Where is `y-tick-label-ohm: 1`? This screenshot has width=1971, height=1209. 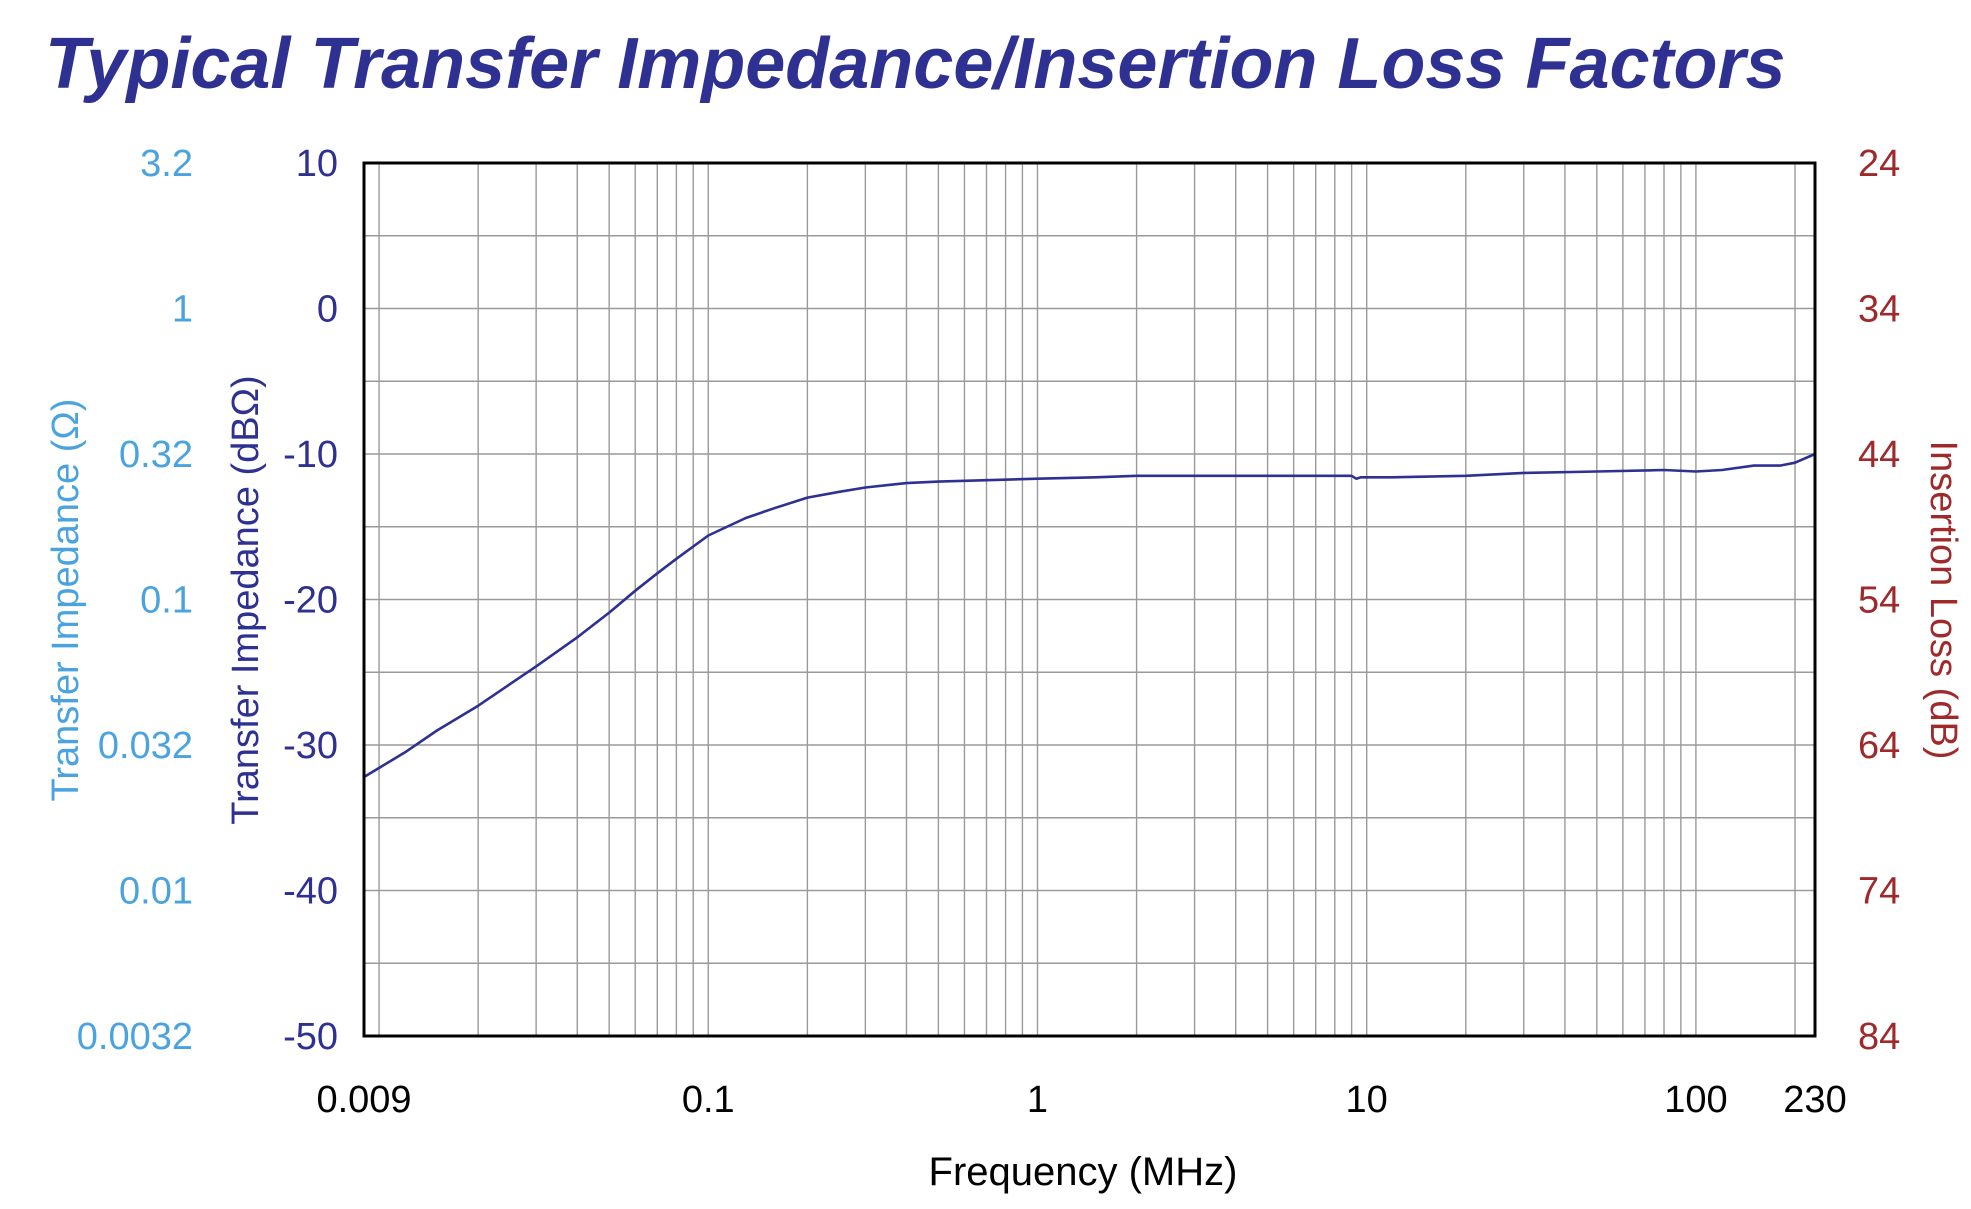 y-tick-label-ohm: 1 is located at coordinates (182, 310).